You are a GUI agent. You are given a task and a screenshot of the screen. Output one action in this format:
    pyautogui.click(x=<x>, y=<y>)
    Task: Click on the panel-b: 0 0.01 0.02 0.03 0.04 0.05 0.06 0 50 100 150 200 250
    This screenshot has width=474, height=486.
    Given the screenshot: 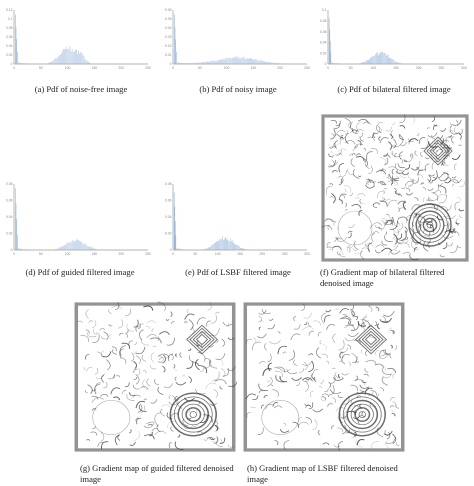 What is the action you would take?
    pyautogui.click(x=238, y=44)
    